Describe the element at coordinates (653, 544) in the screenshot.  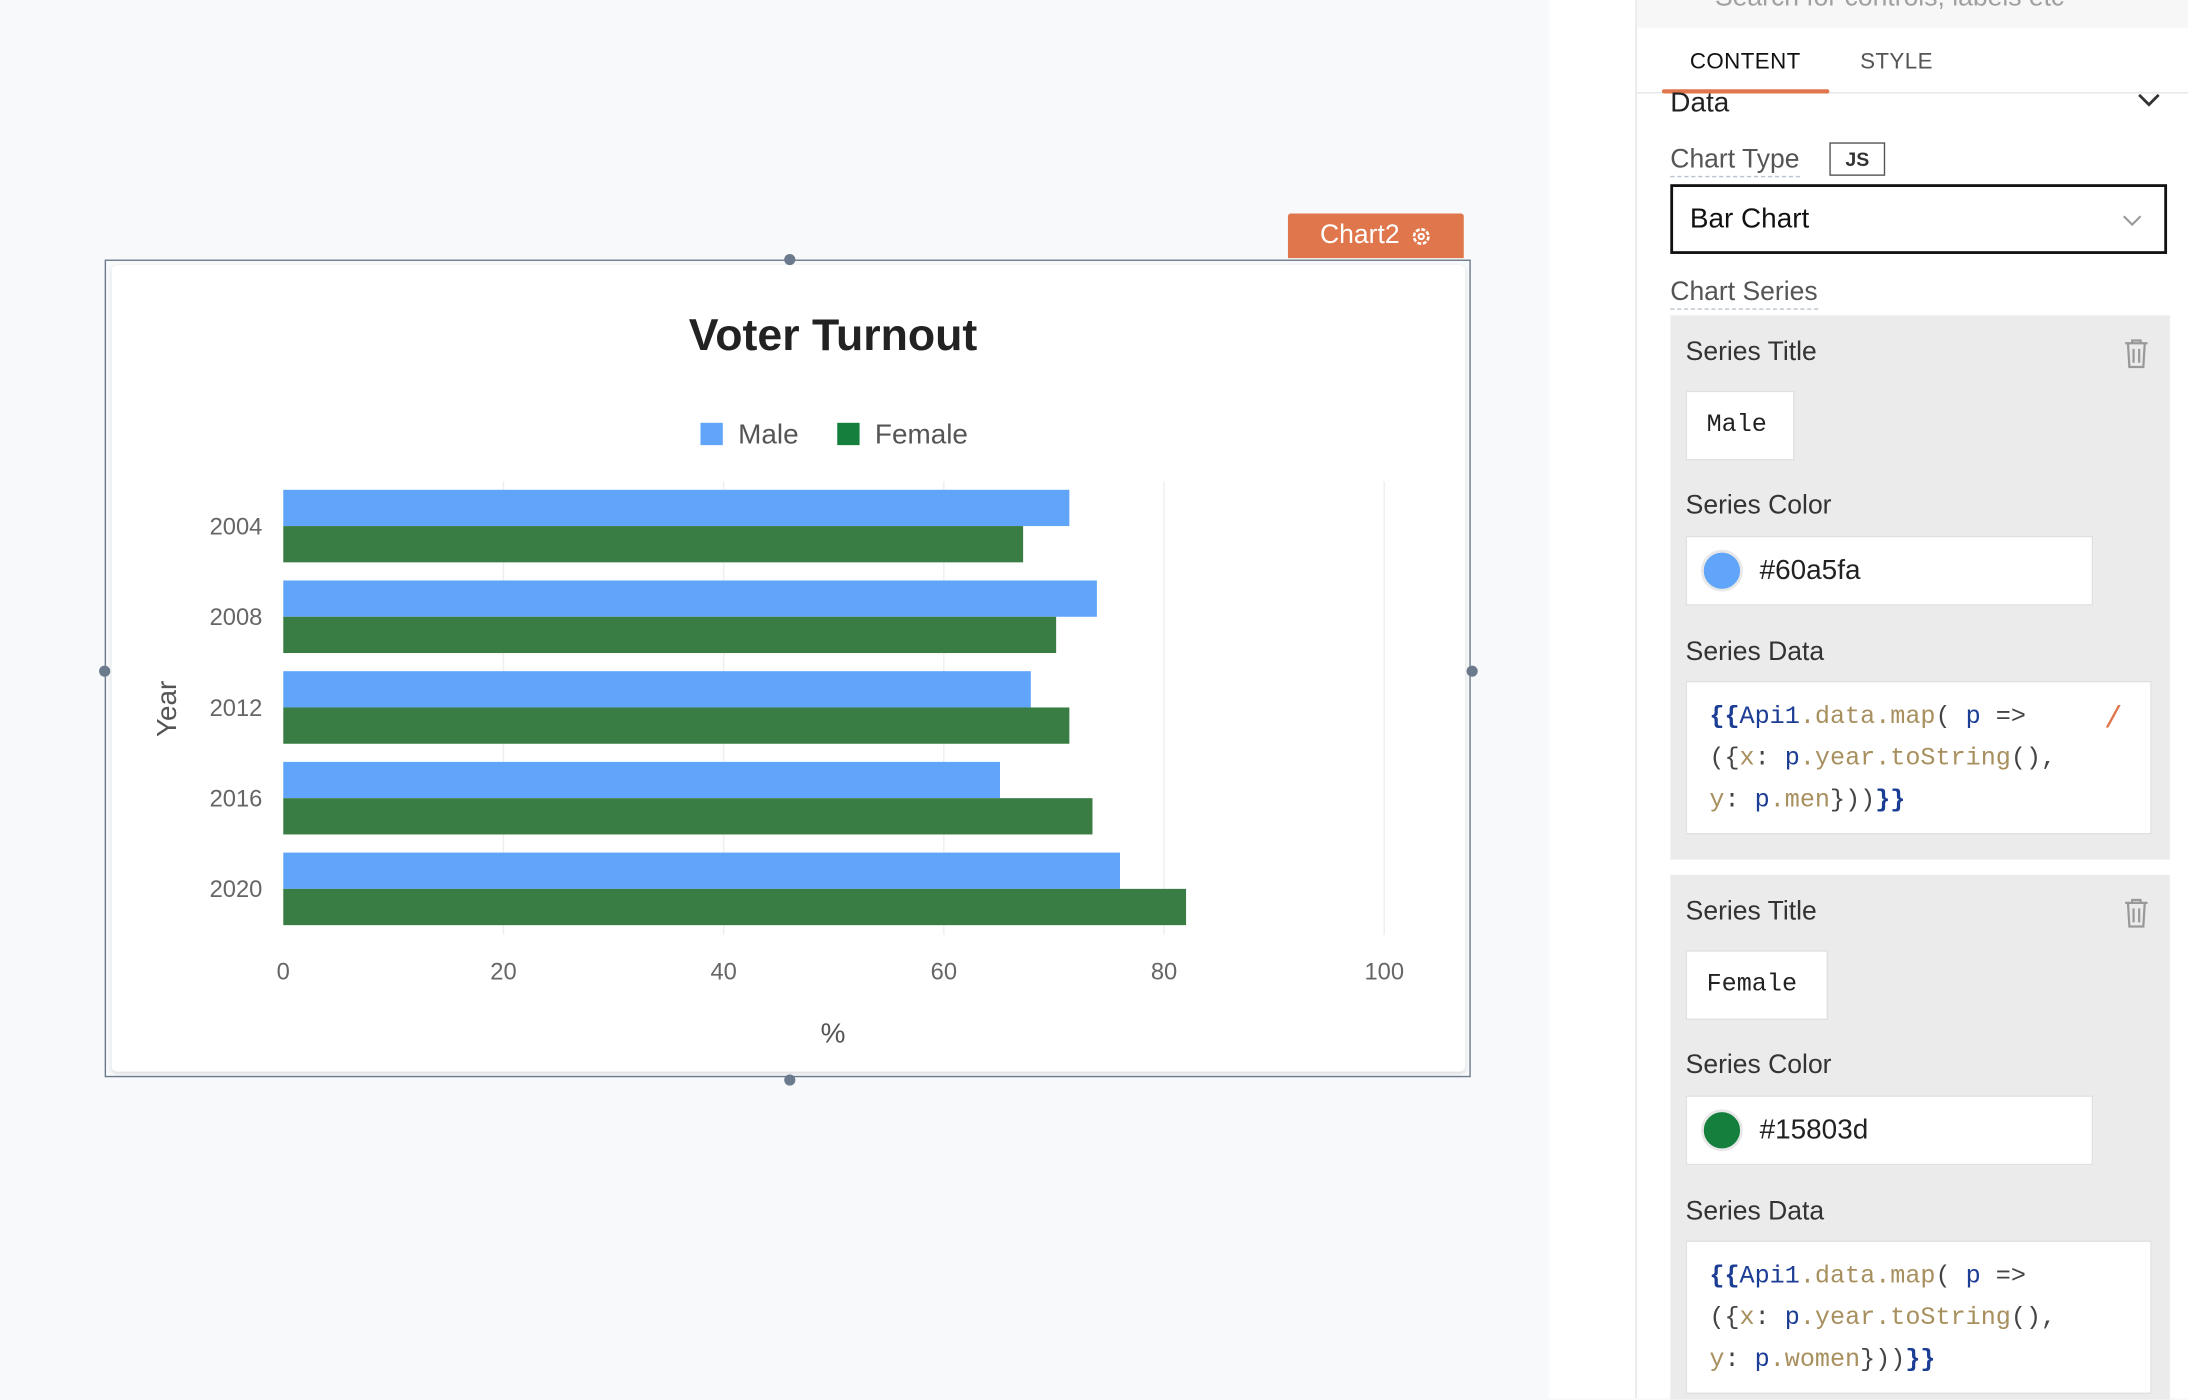
I see `bar-female-2004` at that location.